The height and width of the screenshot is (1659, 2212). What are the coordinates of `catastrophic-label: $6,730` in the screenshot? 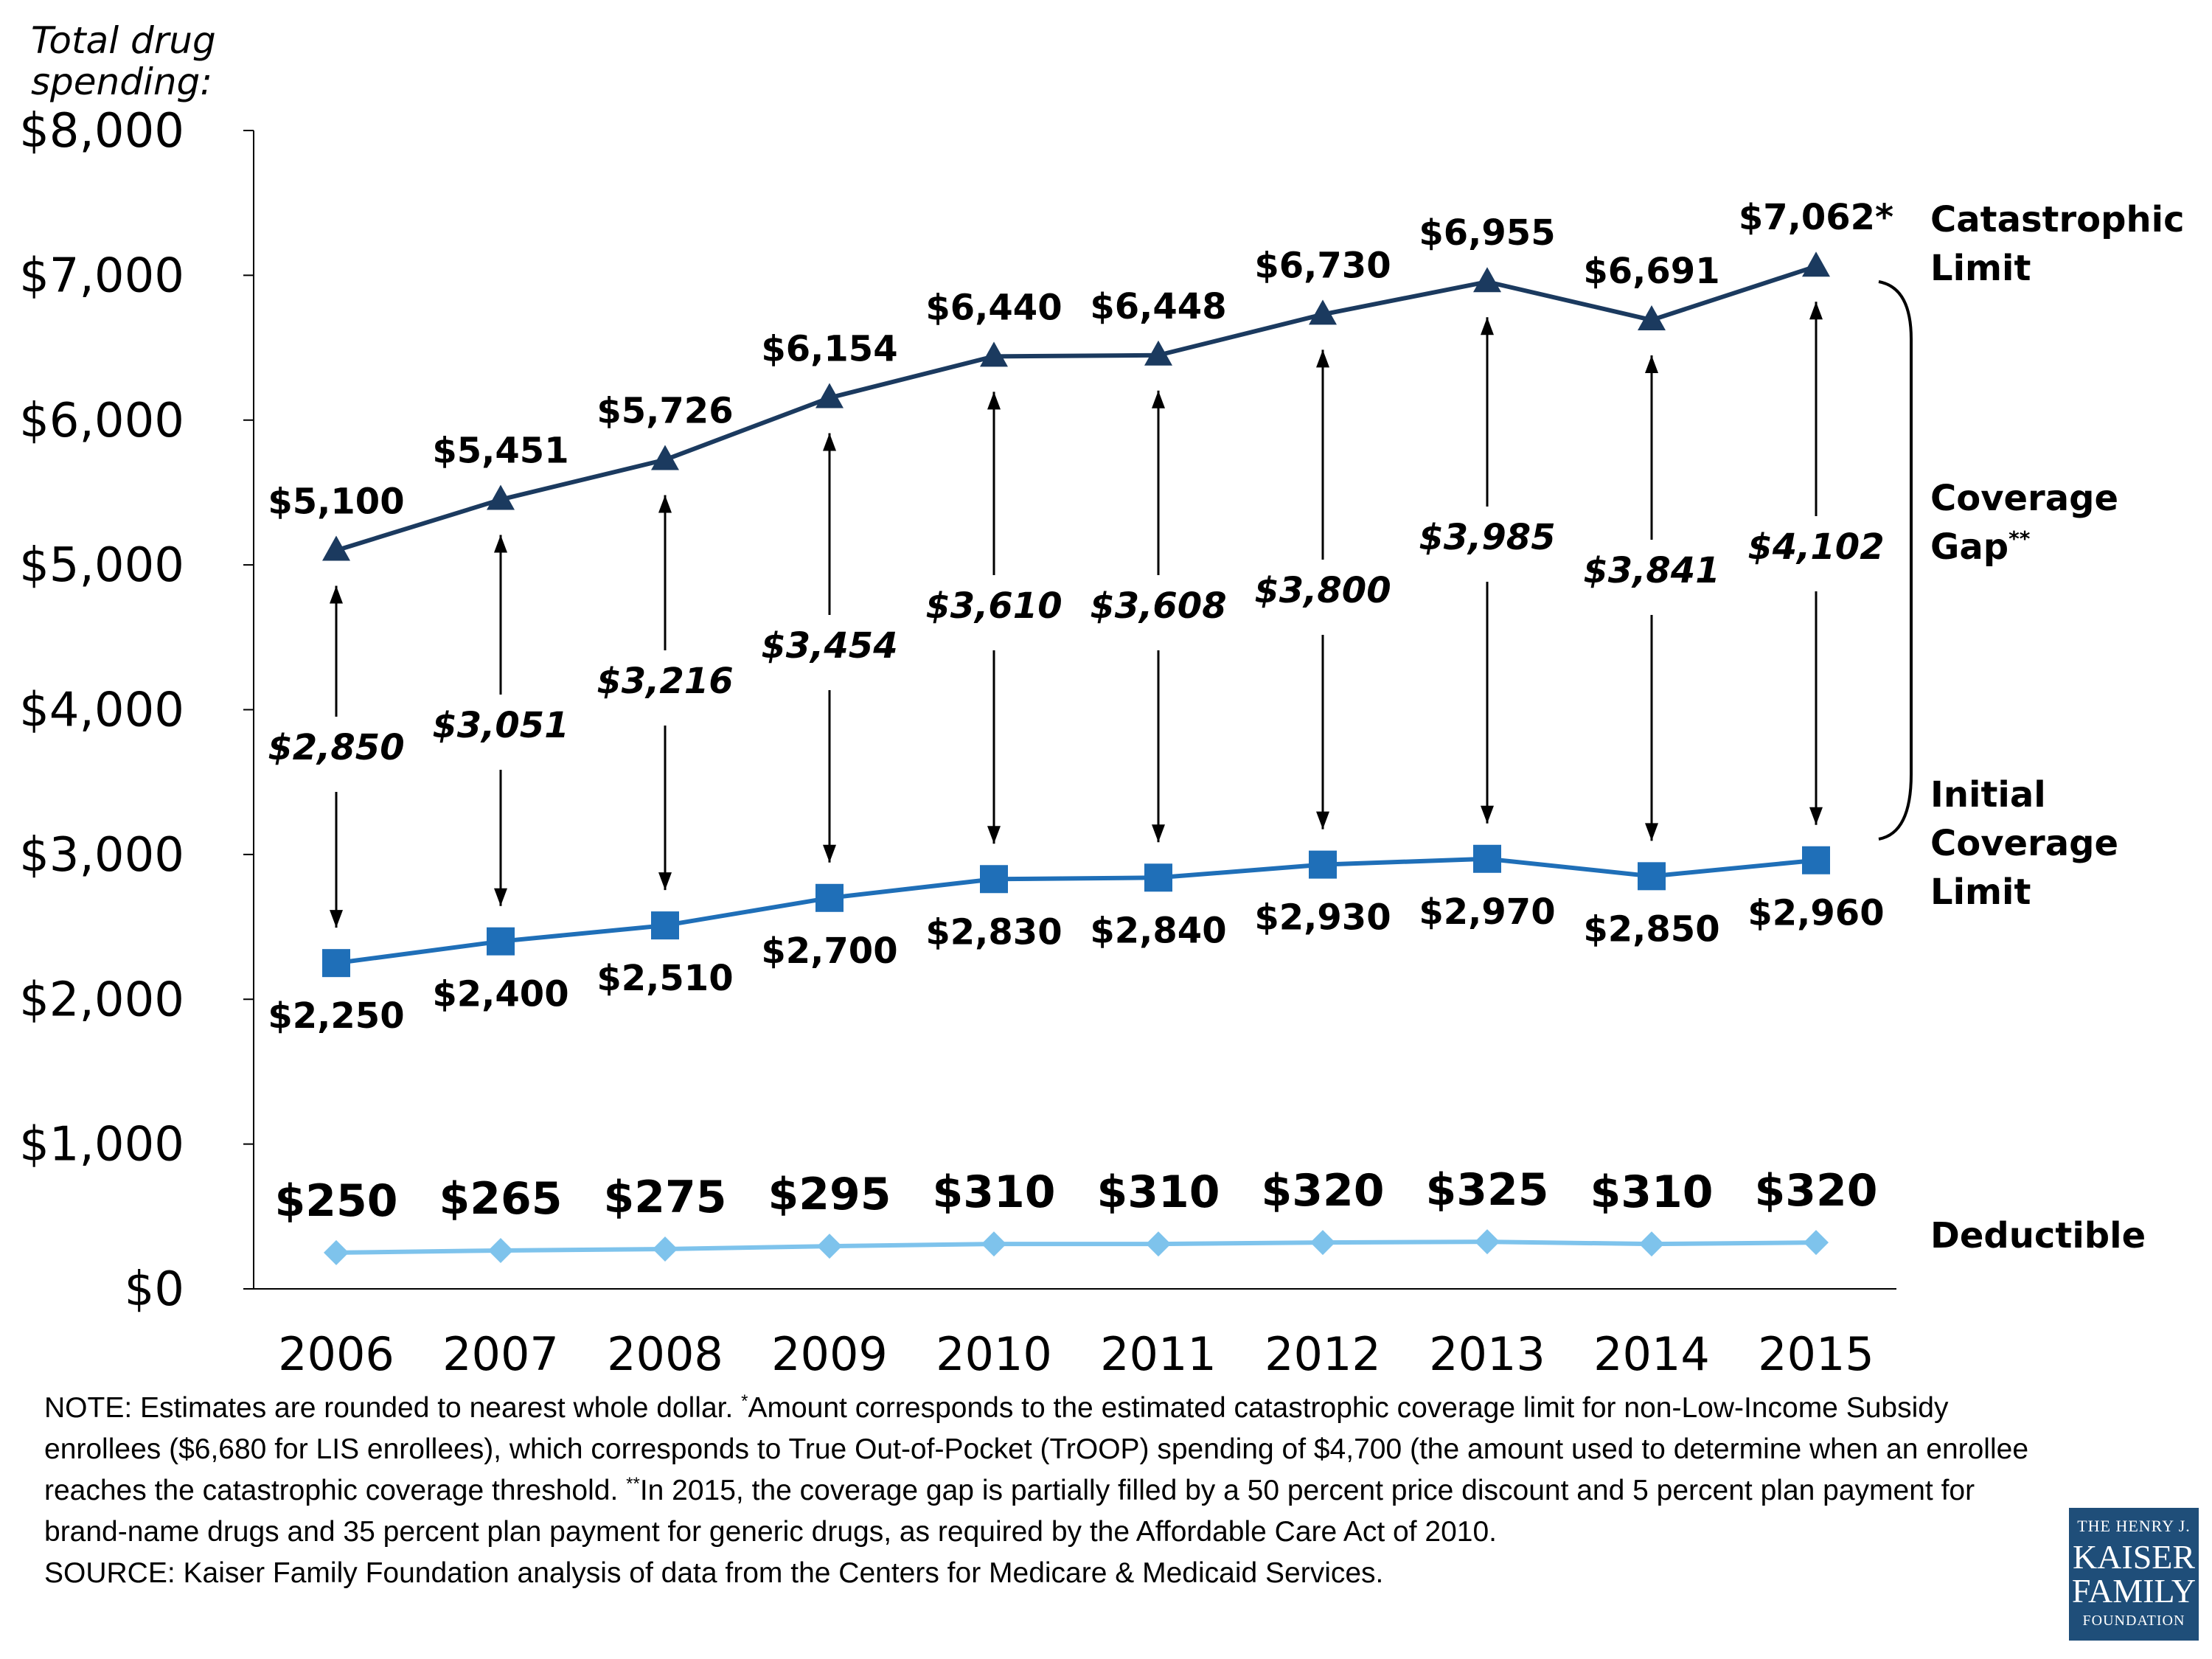 It's located at (1322, 265).